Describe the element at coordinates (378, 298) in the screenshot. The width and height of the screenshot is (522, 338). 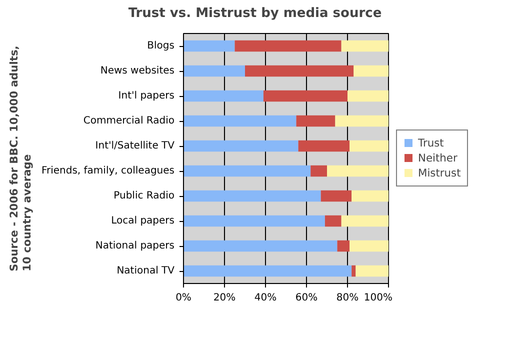
I see `x-tick-label: 100%` at that location.